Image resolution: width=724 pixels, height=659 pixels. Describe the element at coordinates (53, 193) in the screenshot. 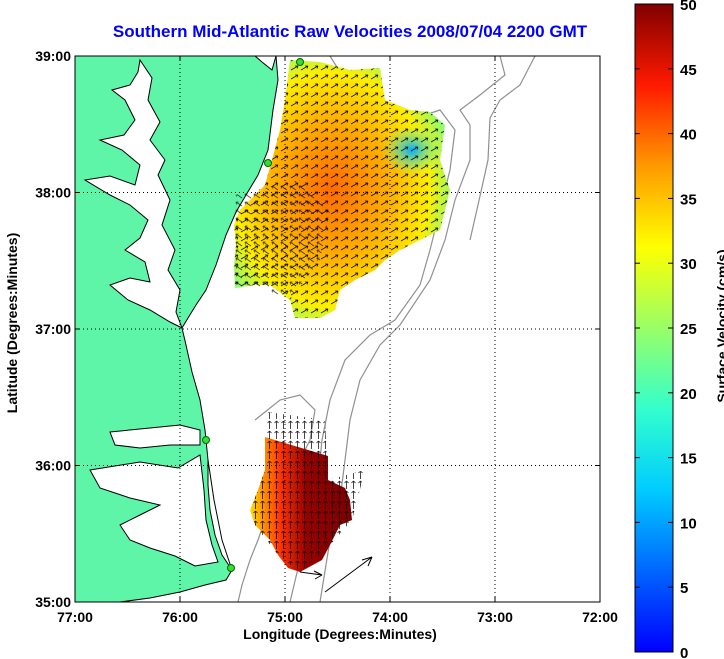

I see `y-tick-label: 38:00` at that location.